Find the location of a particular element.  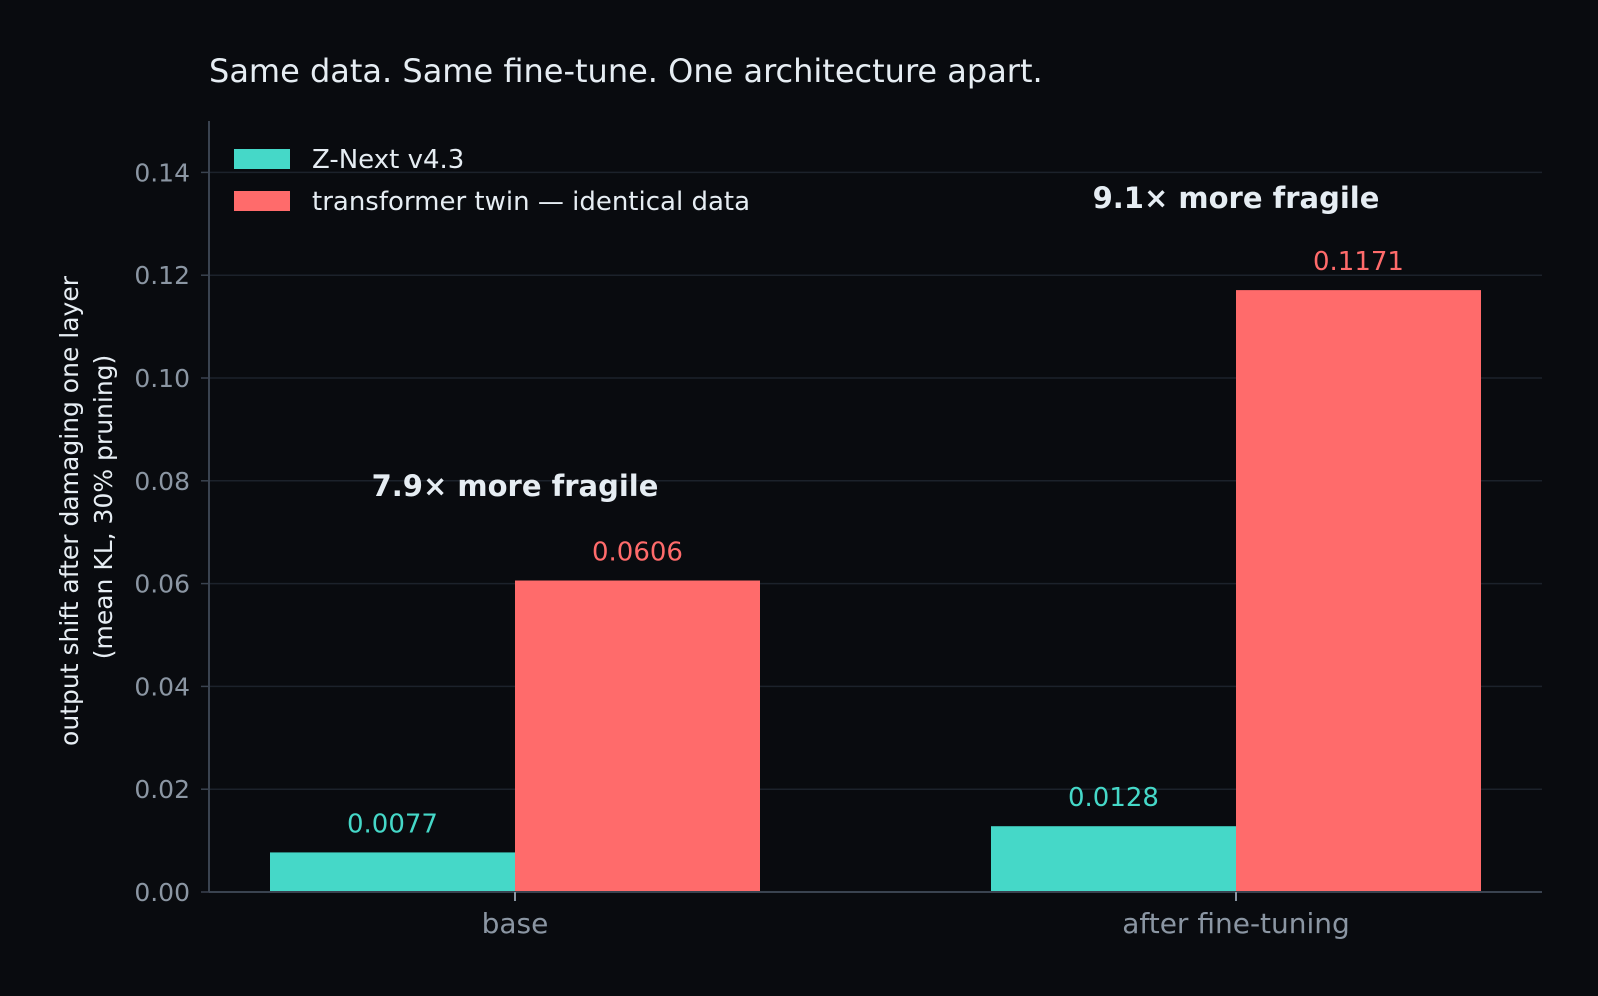

y-axis-label-line-1: output shift after damaging one layer is located at coordinates (69, 510).